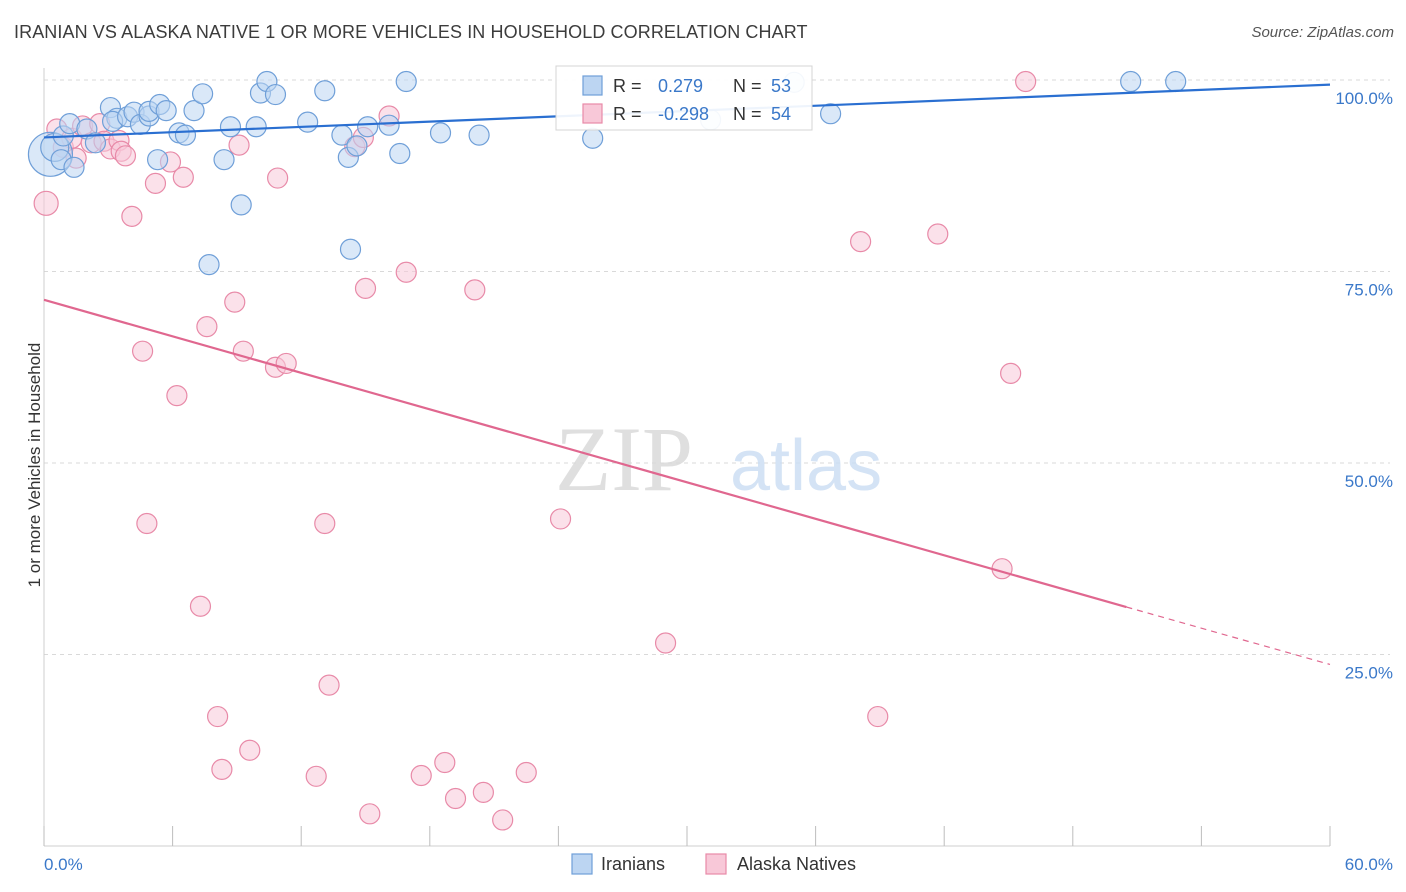 This screenshot has height=892, width=1406. What do you see at coordinates (1322, 32) in the screenshot?
I see `source-label: Source: ZipAtlas.com` at bounding box center [1322, 32].